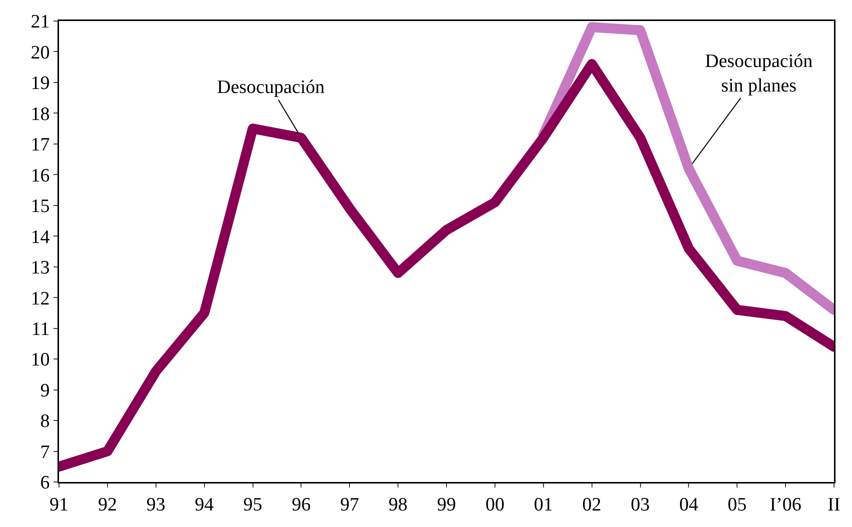  Describe the element at coordinates (446, 505) in the screenshot. I see `x-tick-label: 99` at that location.